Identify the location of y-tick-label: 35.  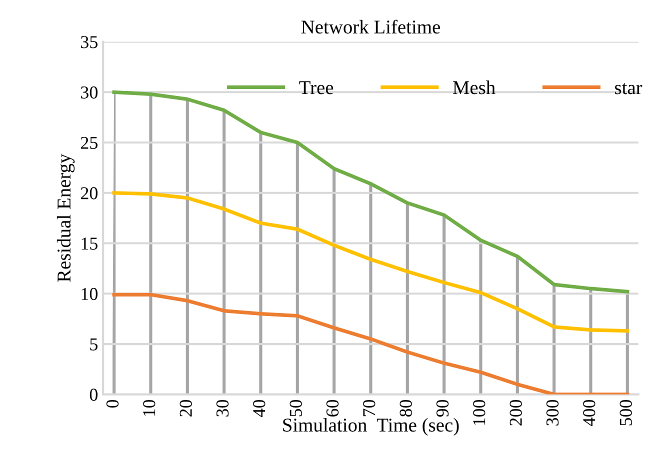
(89, 42).